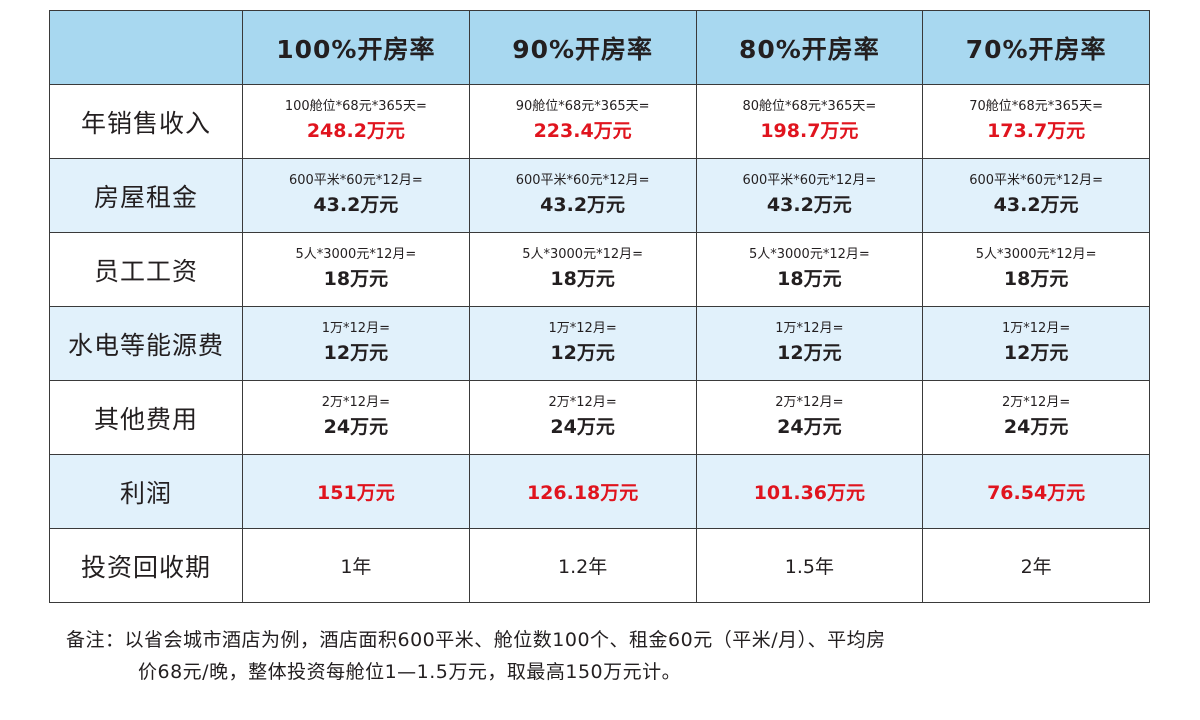 The height and width of the screenshot is (720, 1200). What do you see at coordinates (410, 672) in the screenshot?
I see `footnote-line-2: 价68元/晚，整体投资每舱位1—1.5万元，取最高150万元计。` at bounding box center [410, 672].